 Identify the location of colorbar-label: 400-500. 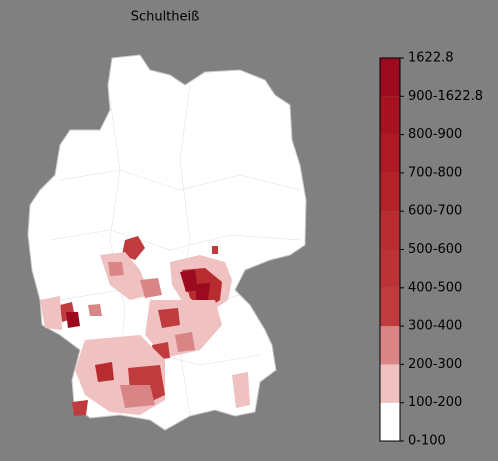
(435, 287).